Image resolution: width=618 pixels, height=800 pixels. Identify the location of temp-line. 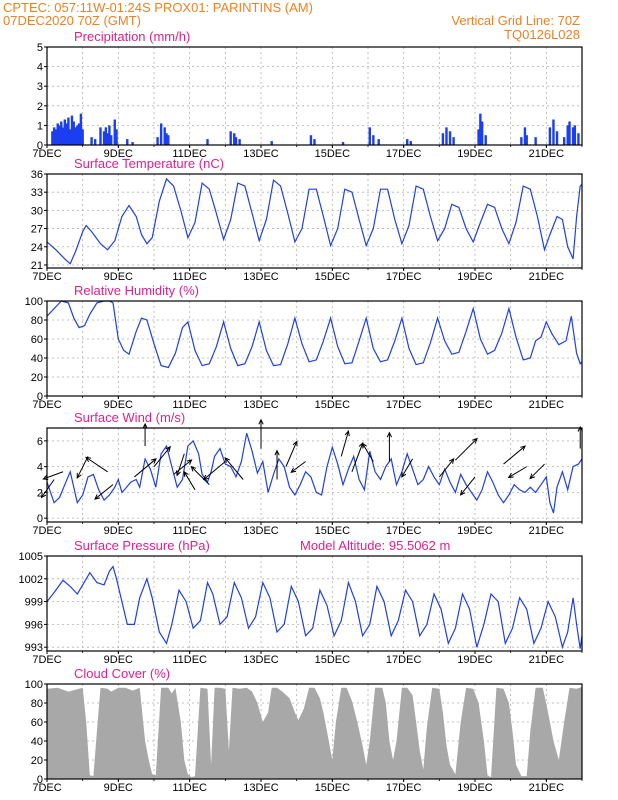
(314, 221).